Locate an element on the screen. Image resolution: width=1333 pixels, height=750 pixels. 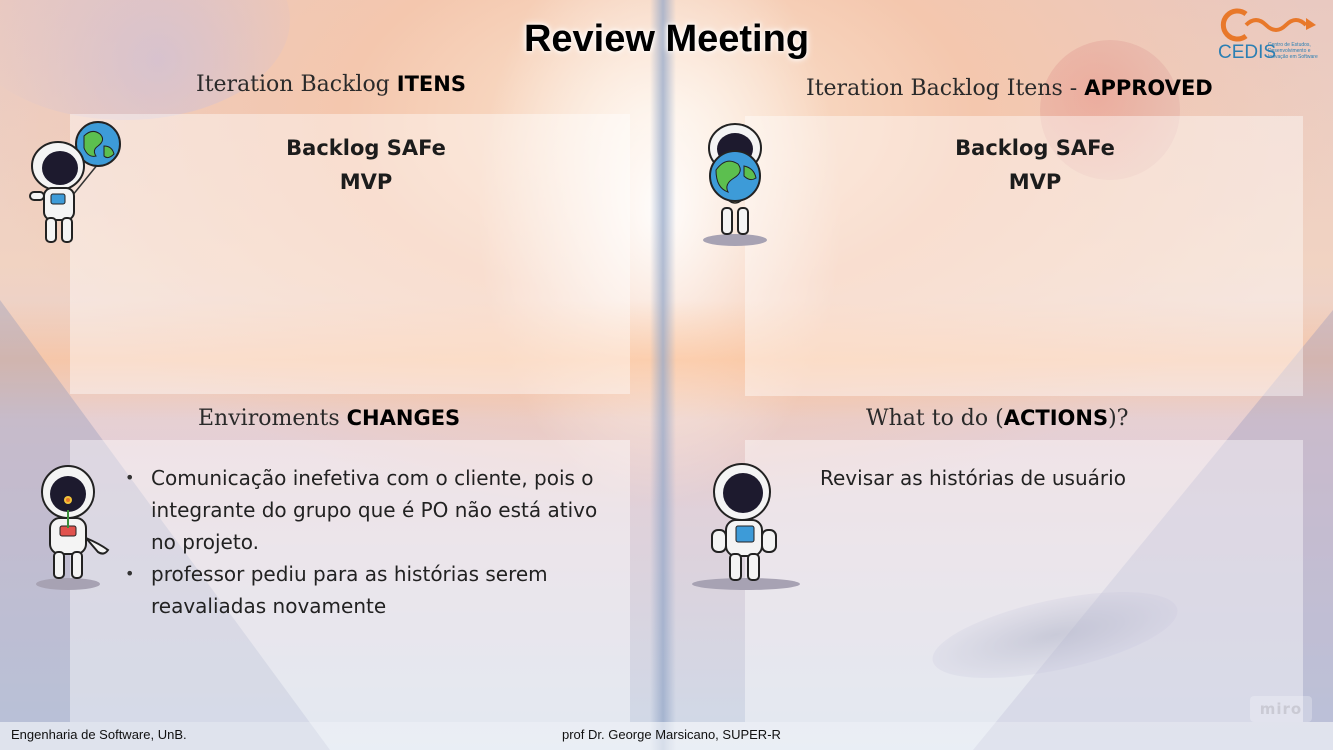
approved-line-1: Backlog SAFe is located at coordinates (1035, 148).